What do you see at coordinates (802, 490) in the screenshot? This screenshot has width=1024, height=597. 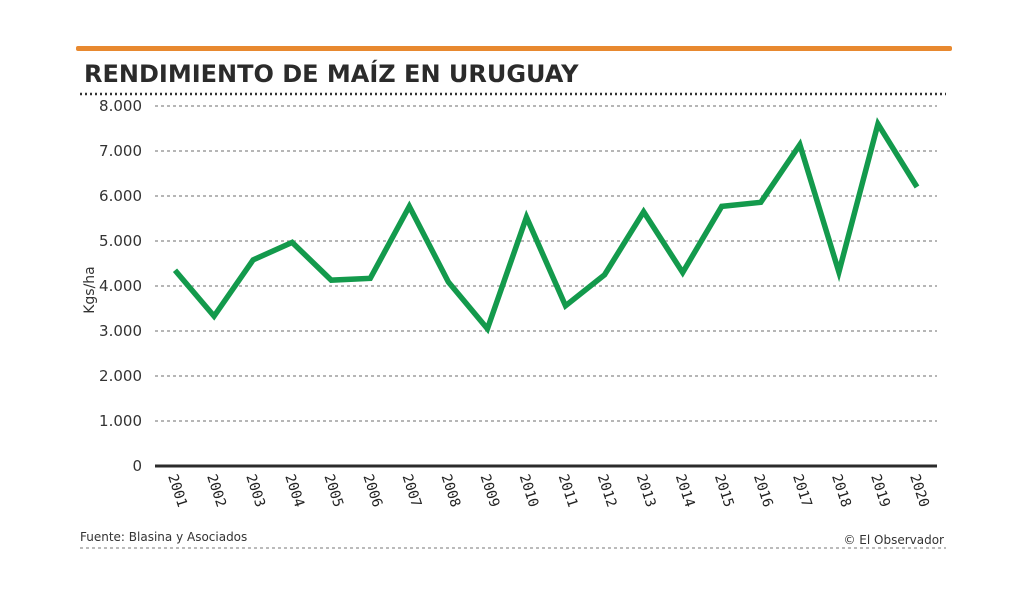 I see `x-tick-label: 2017` at bounding box center [802, 490].